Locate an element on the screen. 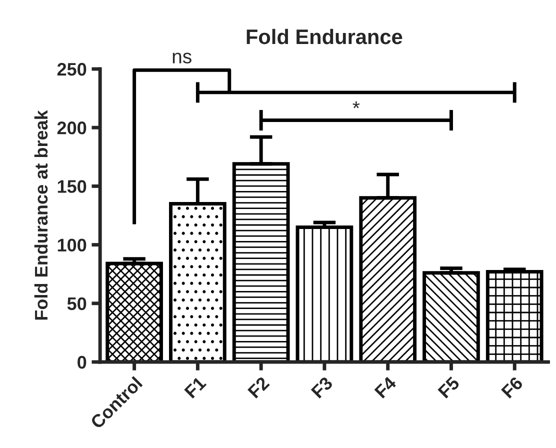 The height and width of the screenshot is (448, 556). y-tick-label: 200 is located at coordinates (71, 128).